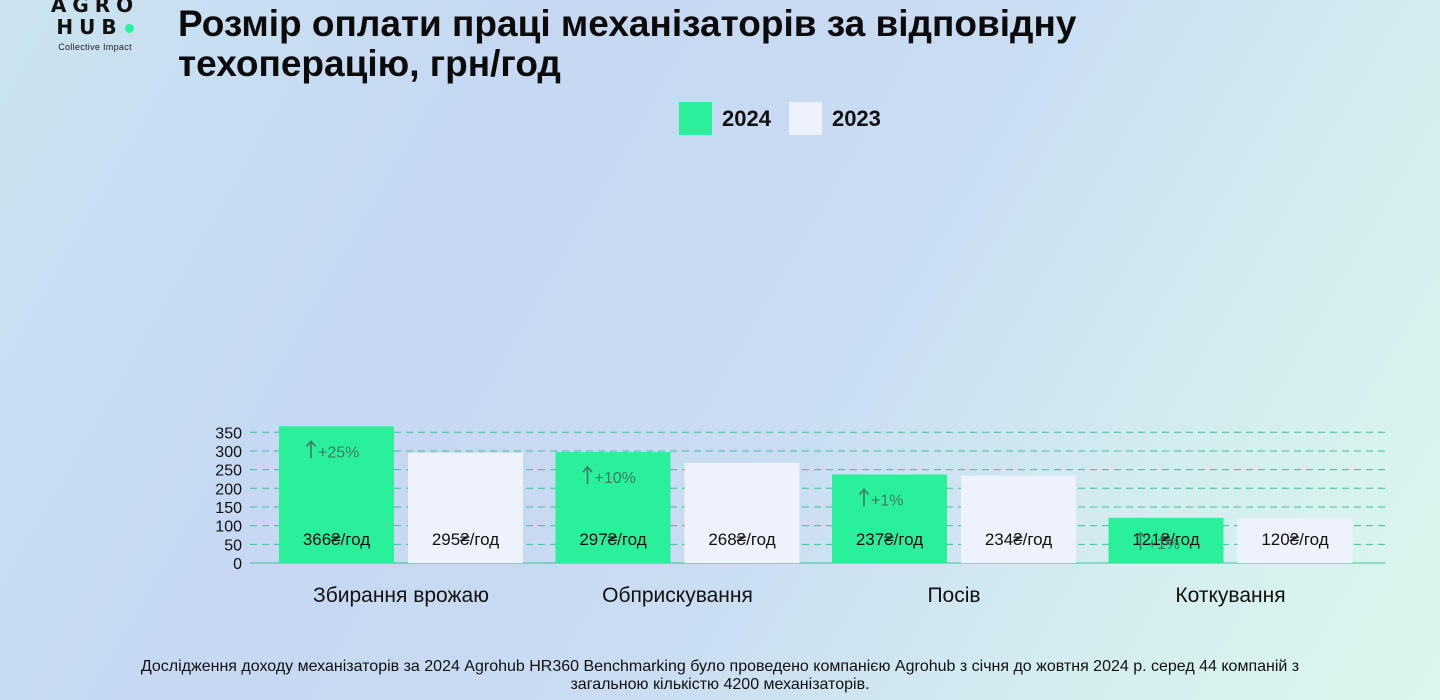  Describe the element at coordinates (228, 471) in the screenshot. I see `y-tick-label-250: 250` at that location.